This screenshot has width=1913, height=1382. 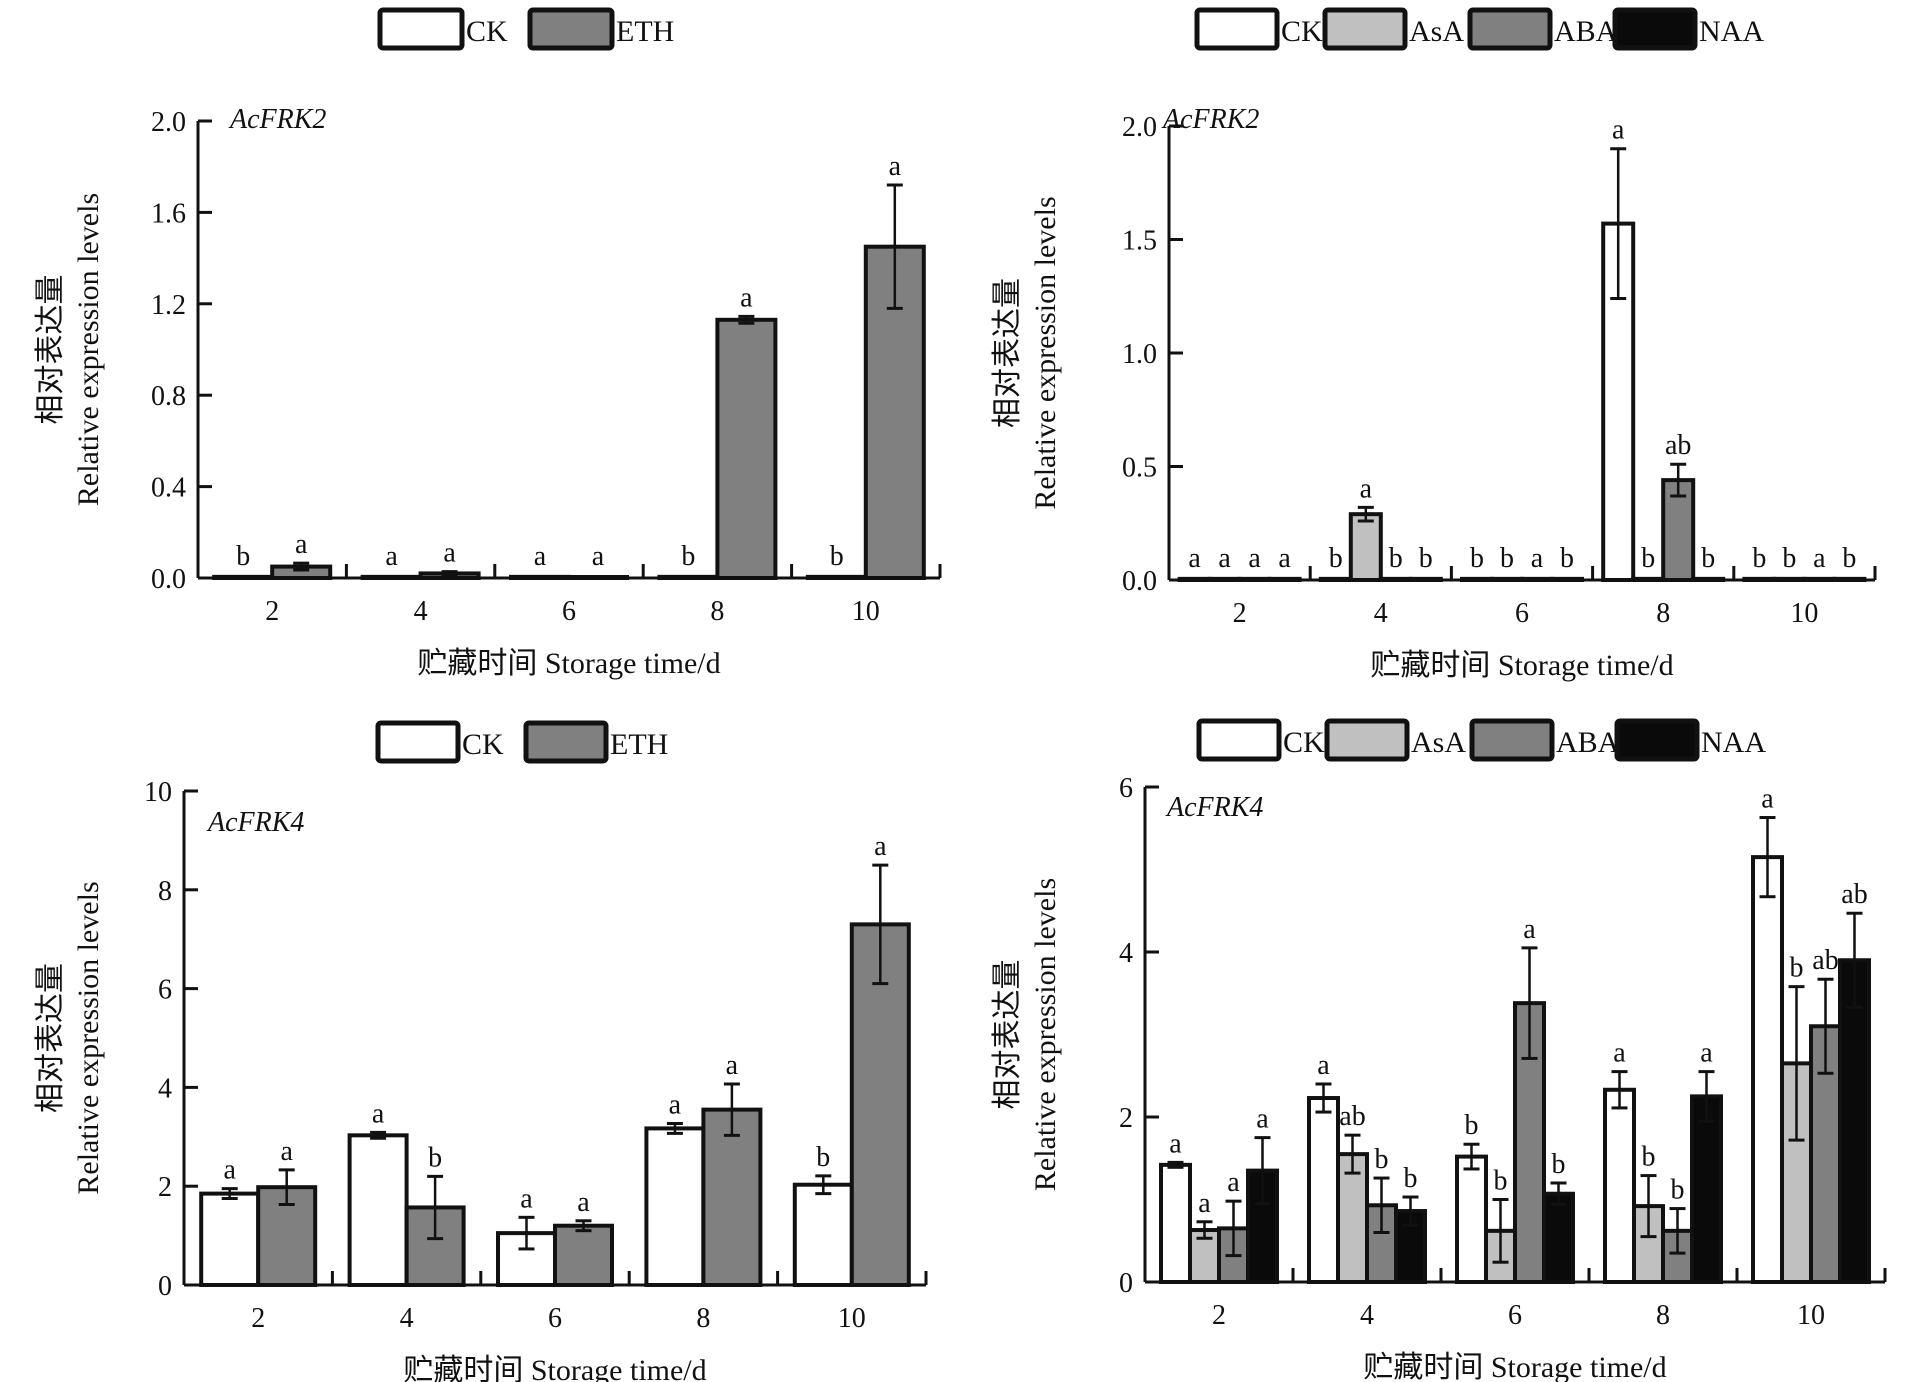 I want to click on legend-label: NAA, so click(x=1731, y=31).